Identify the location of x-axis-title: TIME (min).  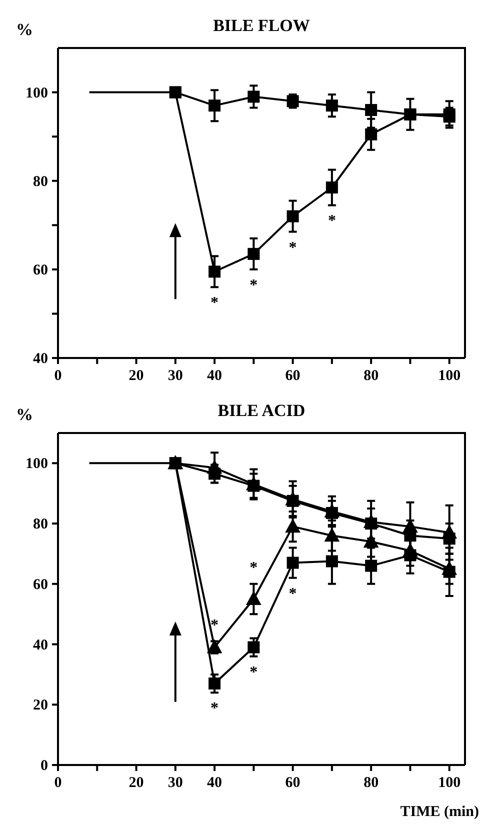
(439, 812).